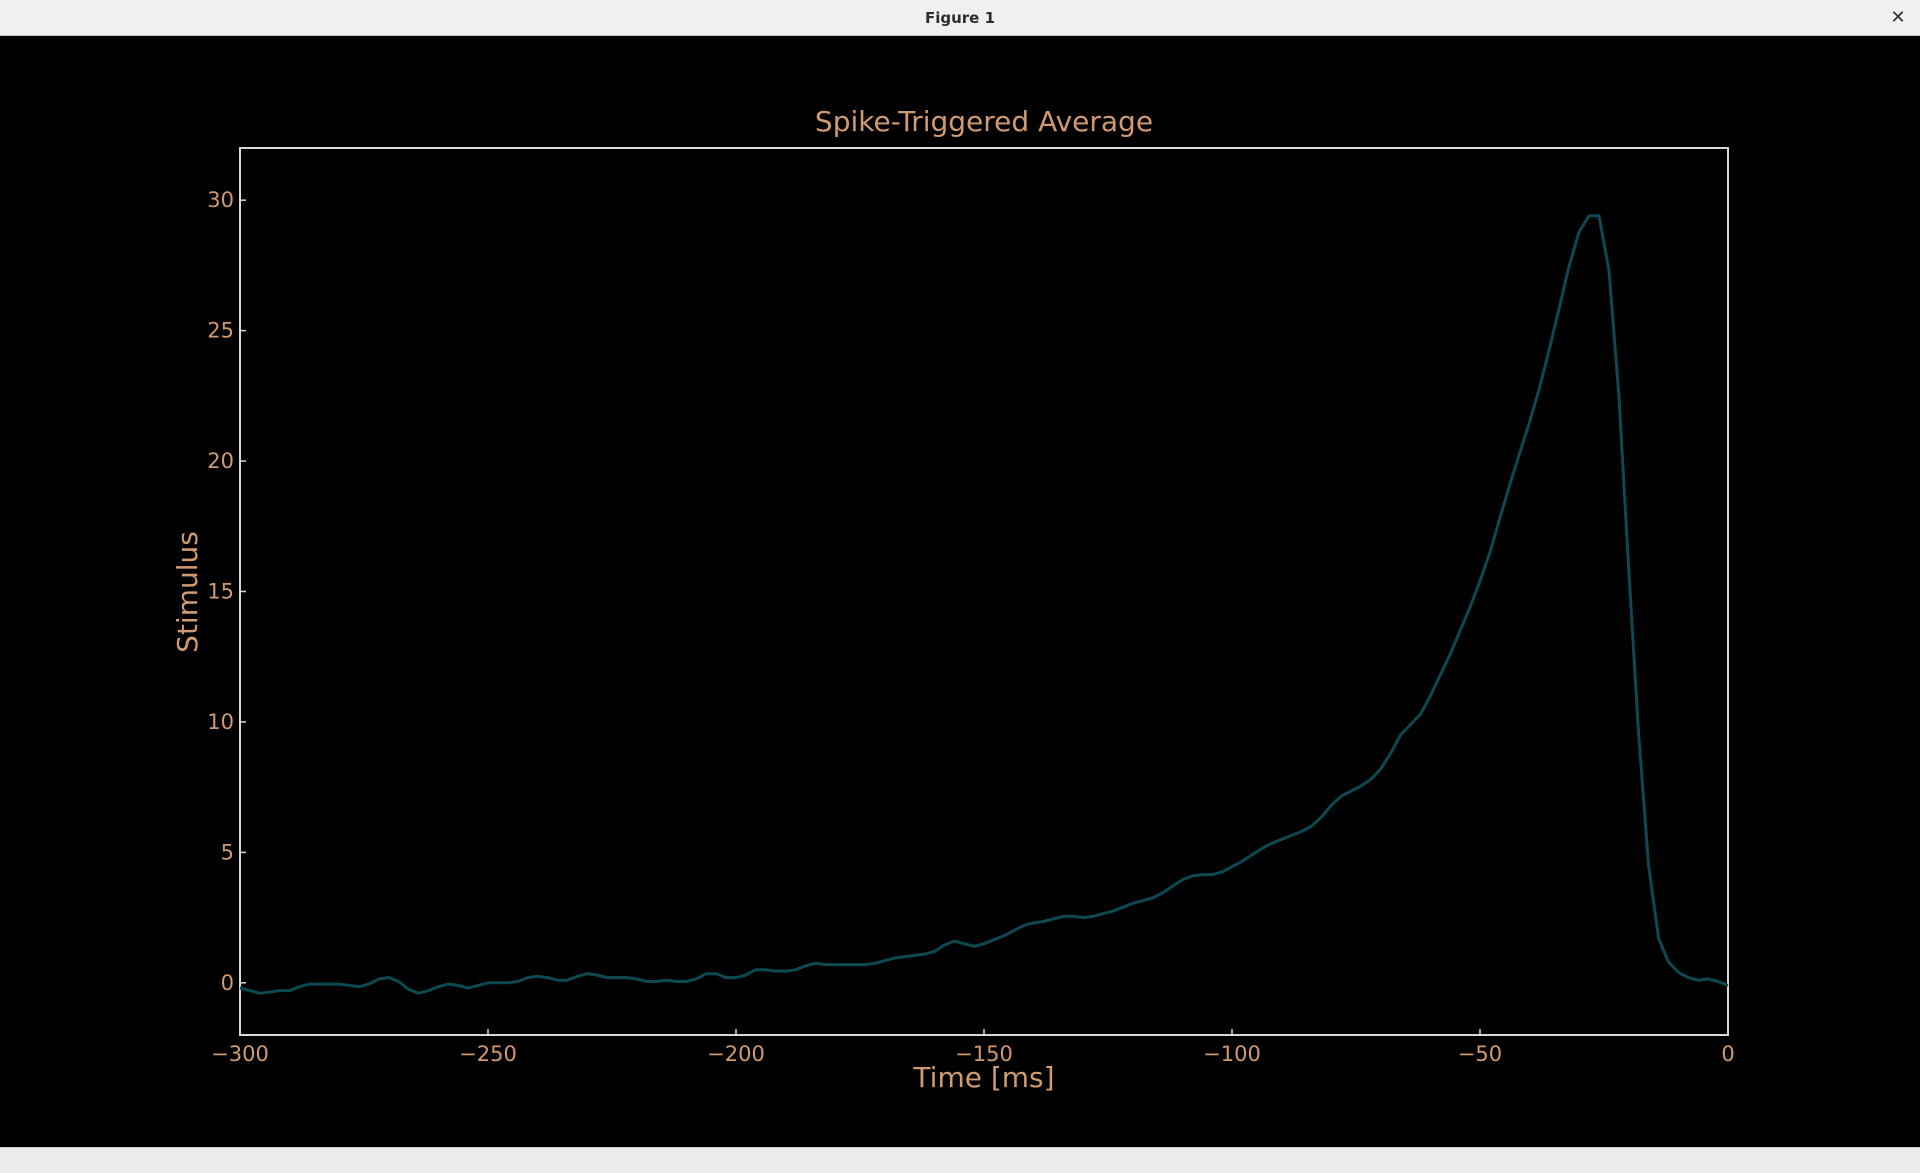  I want to click on x-tick-label: −150, so click(984, 1054).